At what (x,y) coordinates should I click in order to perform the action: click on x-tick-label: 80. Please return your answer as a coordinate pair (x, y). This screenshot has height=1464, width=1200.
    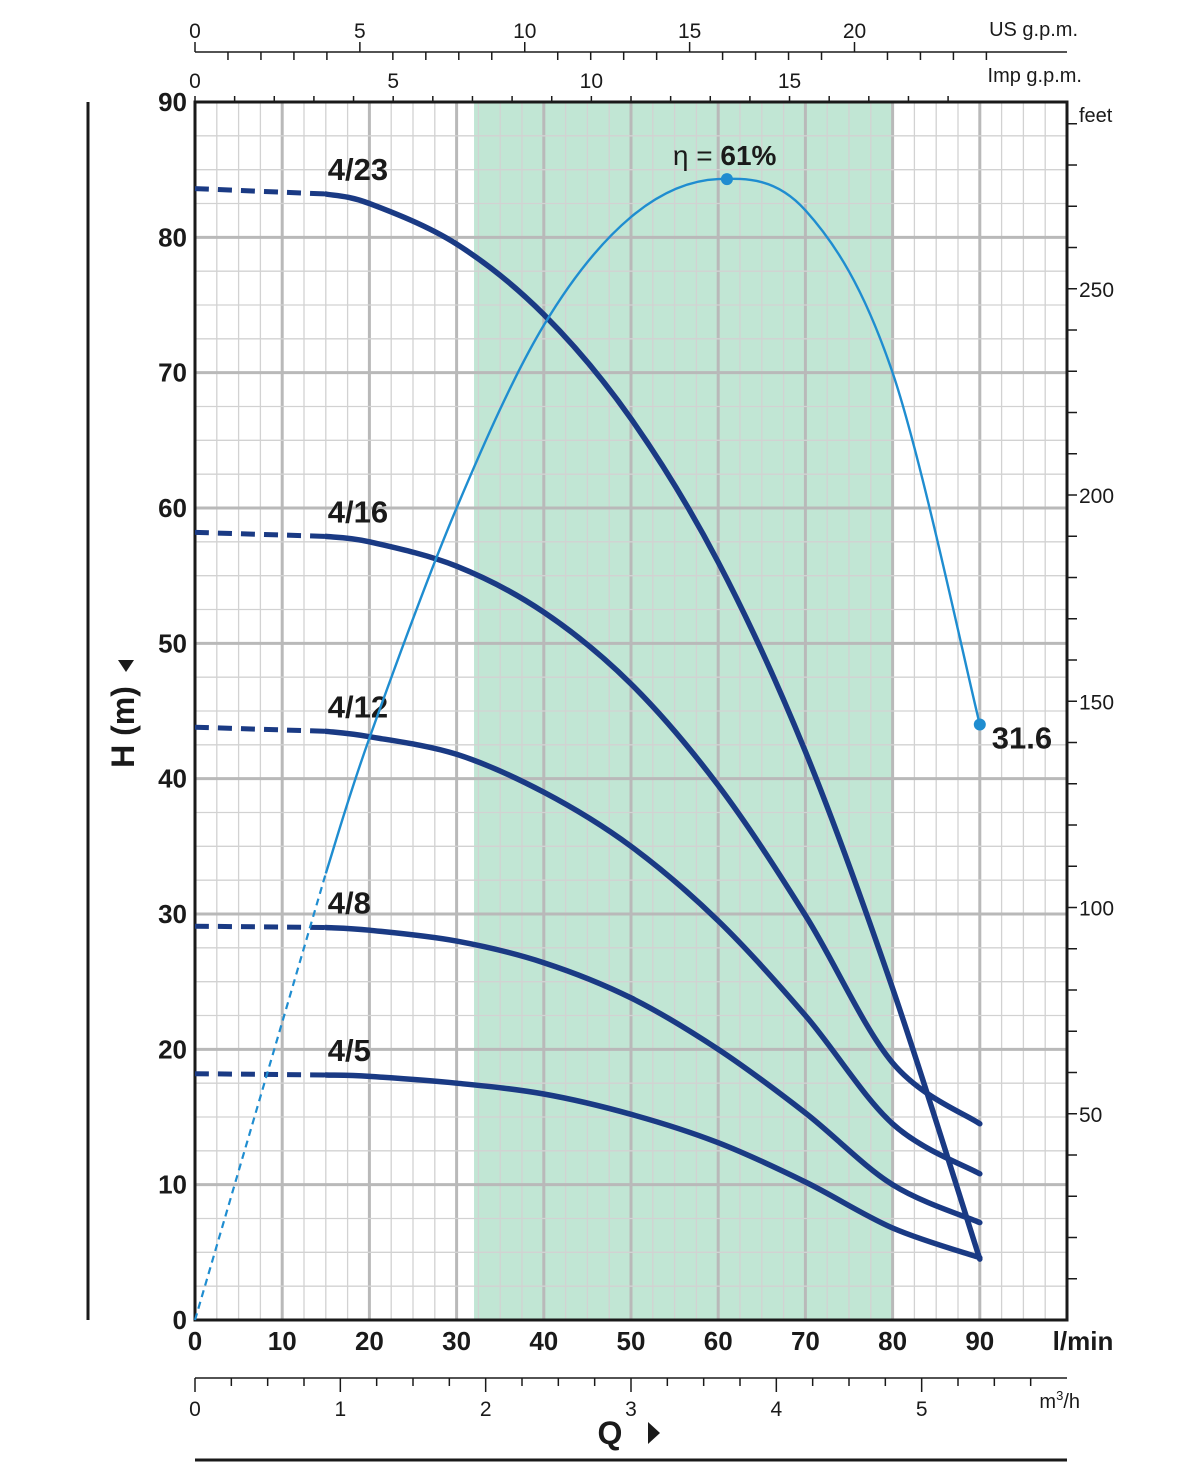
    Looking at the image, I should click on (892, 1341).